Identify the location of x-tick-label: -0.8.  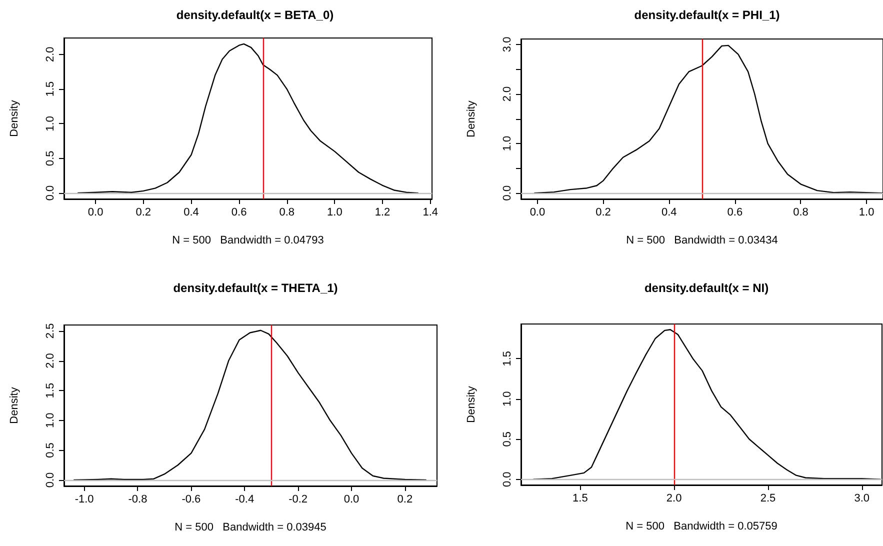
(138, 500).